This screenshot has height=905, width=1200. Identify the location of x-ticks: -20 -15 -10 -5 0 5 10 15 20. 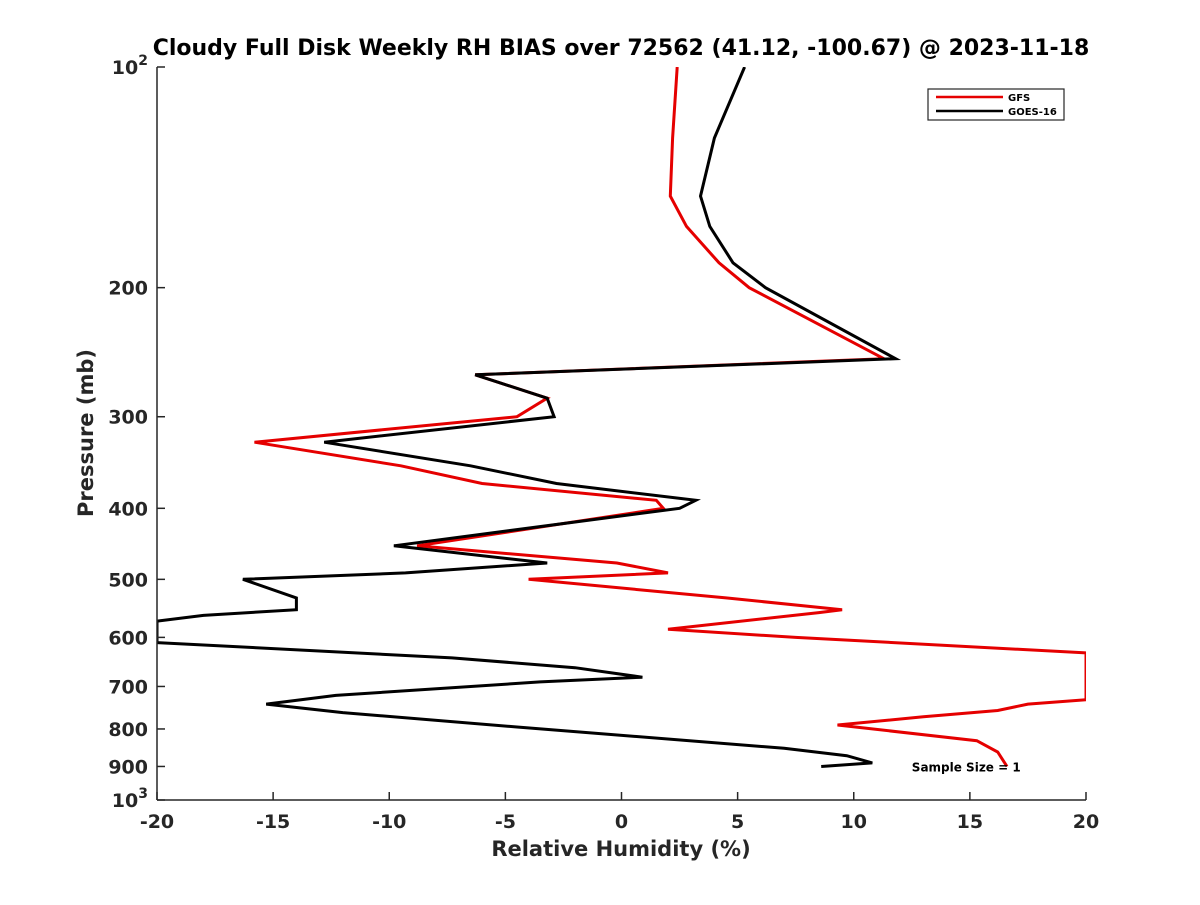
(619, 812).